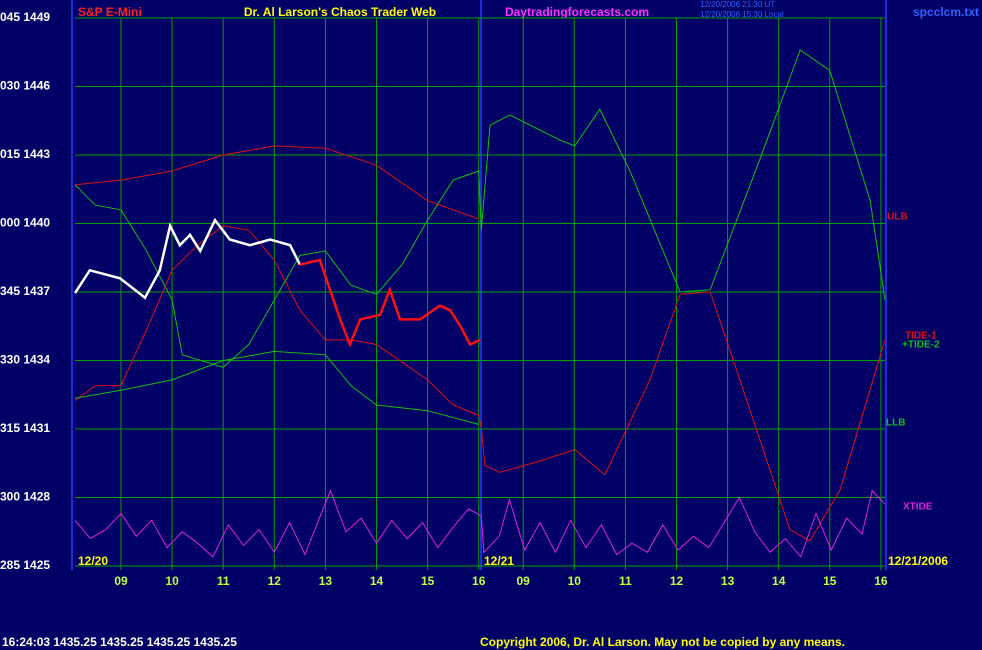 This screenshot has height=650, width=982. Describe the element at coordinates (499, 561) in the screenshot. I see `day-label: 12/21` at that location.